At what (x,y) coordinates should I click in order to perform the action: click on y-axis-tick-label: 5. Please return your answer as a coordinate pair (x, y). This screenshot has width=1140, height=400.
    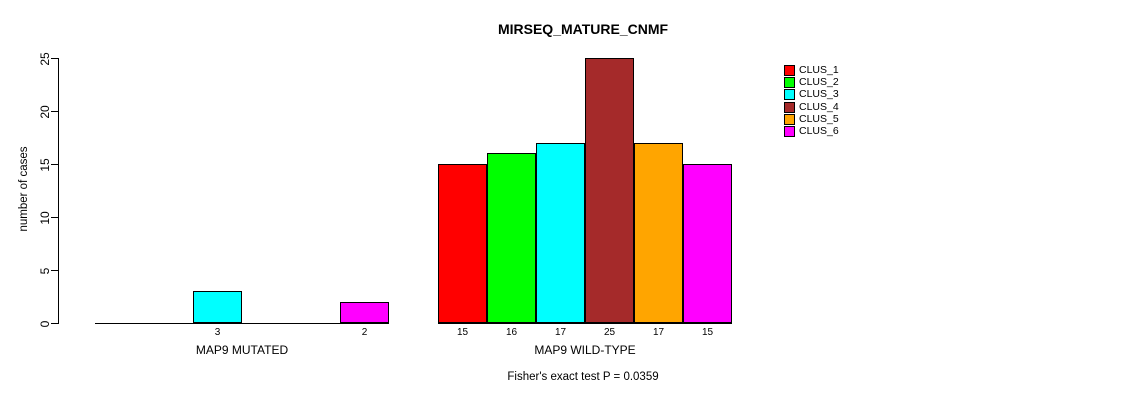
    Looking at the image, I should click on (45, 270).